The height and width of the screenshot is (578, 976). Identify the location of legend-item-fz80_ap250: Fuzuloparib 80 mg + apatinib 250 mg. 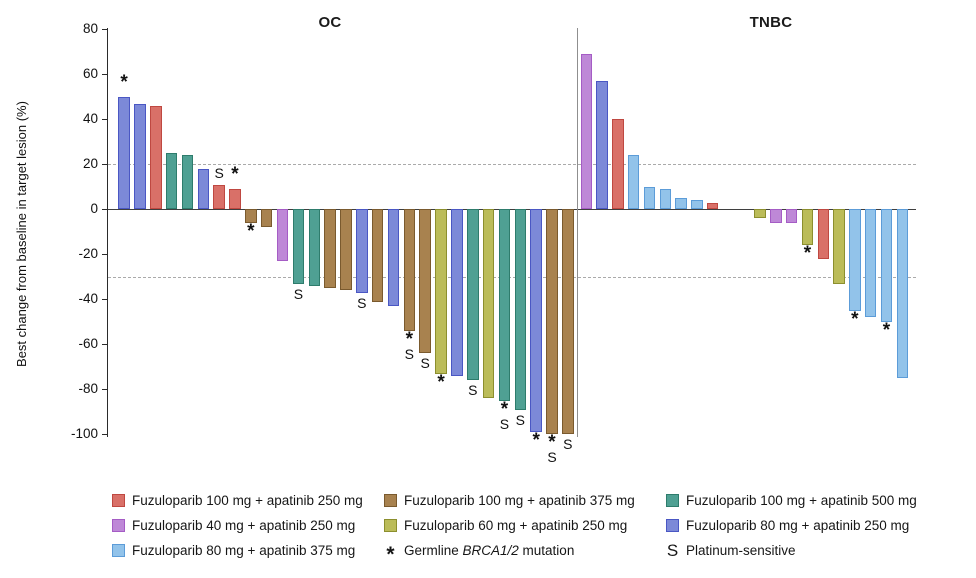
(816, 525).